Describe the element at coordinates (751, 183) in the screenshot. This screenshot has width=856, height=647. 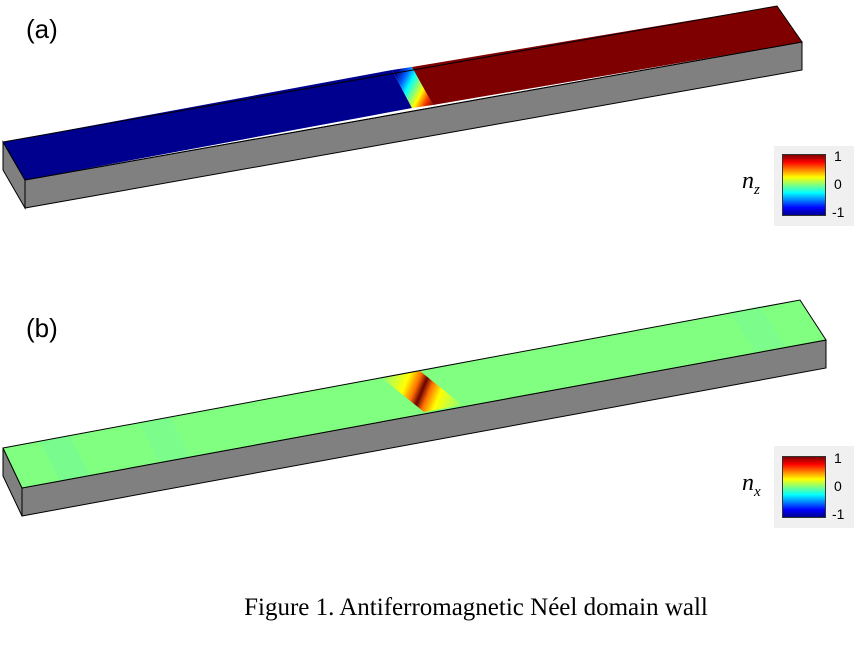
I see `colorbar-a-symbol: nz` at that location.